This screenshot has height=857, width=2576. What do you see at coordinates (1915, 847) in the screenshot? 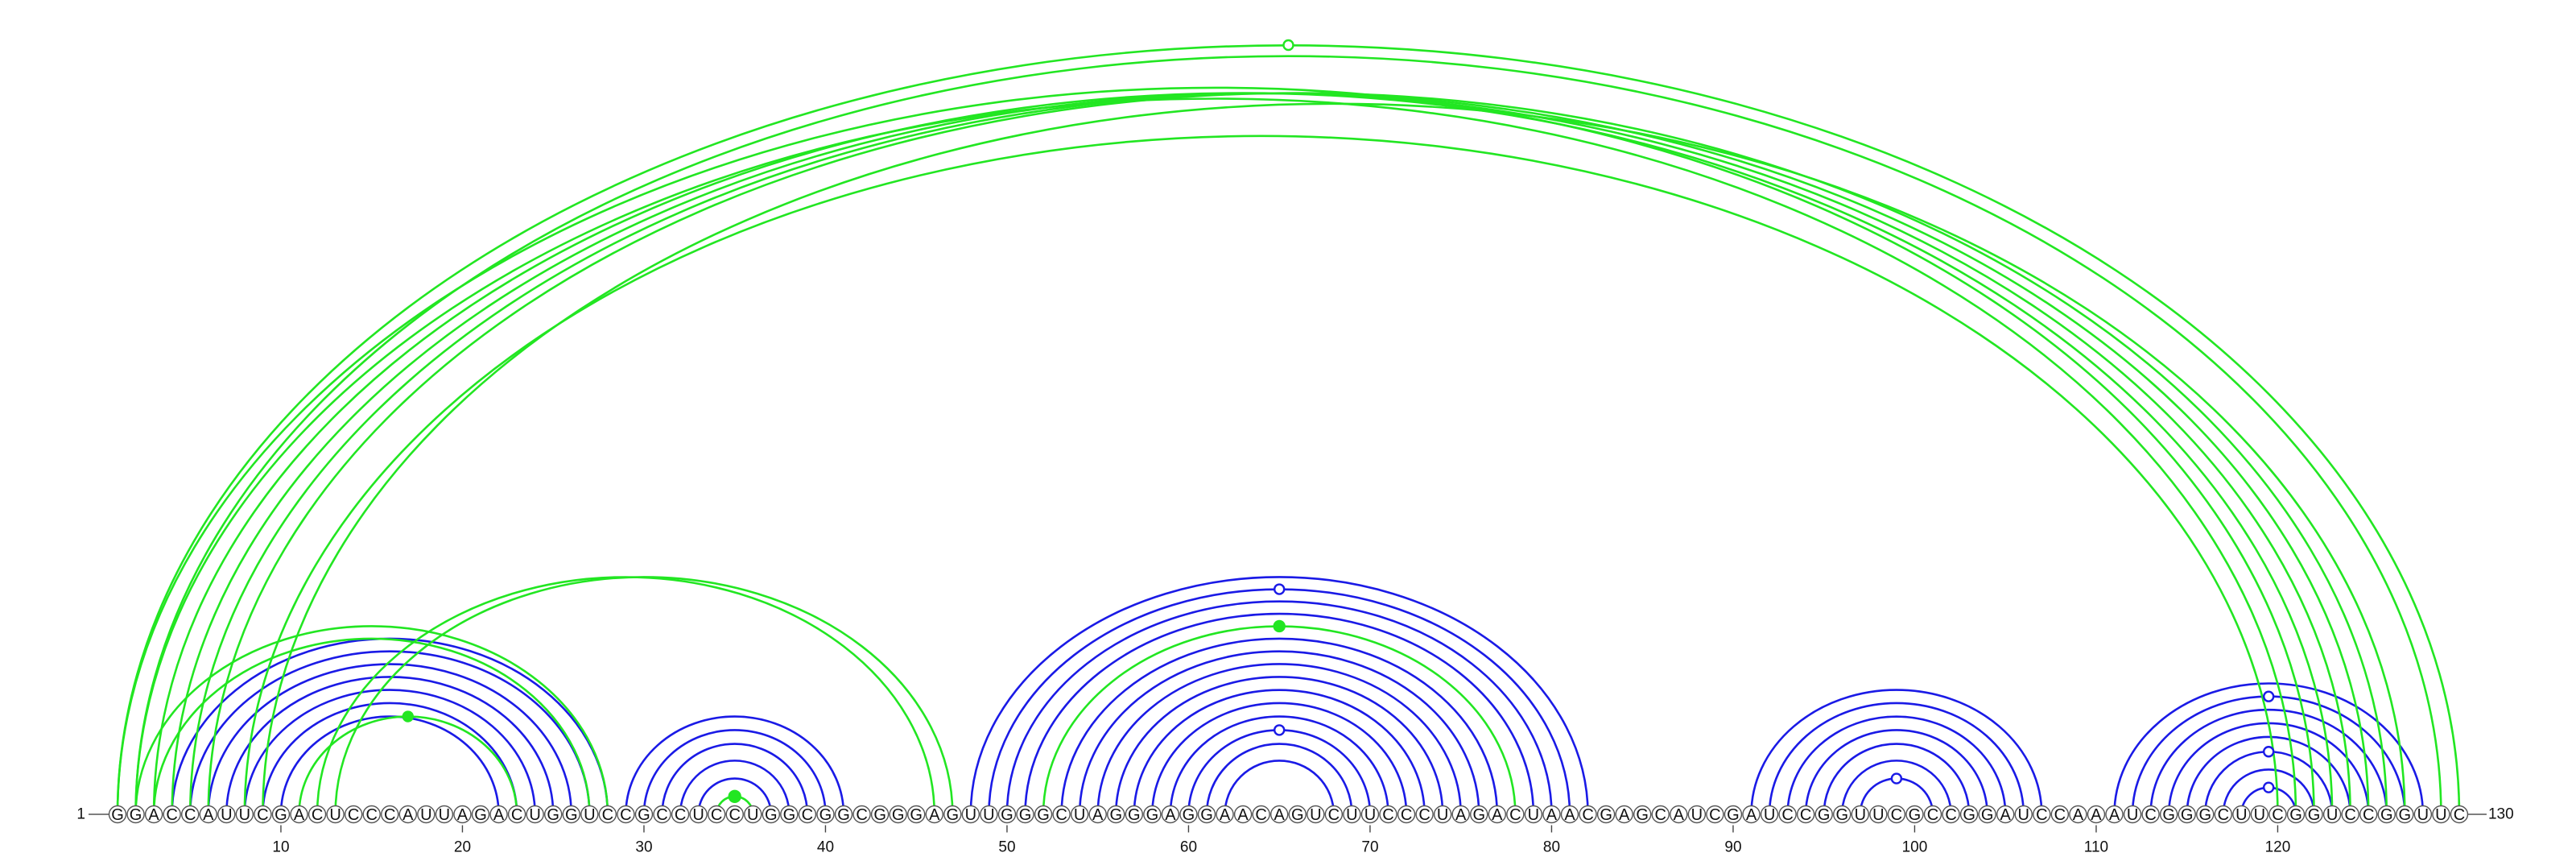
I see `tick-label: 100` at bounding box center [1915, 847].